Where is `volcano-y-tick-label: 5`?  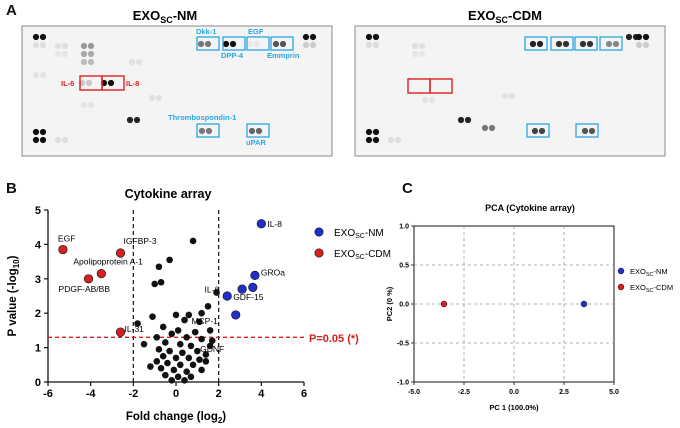 volcano-y-tick-label: 5 is located at coordinates (38, 211).